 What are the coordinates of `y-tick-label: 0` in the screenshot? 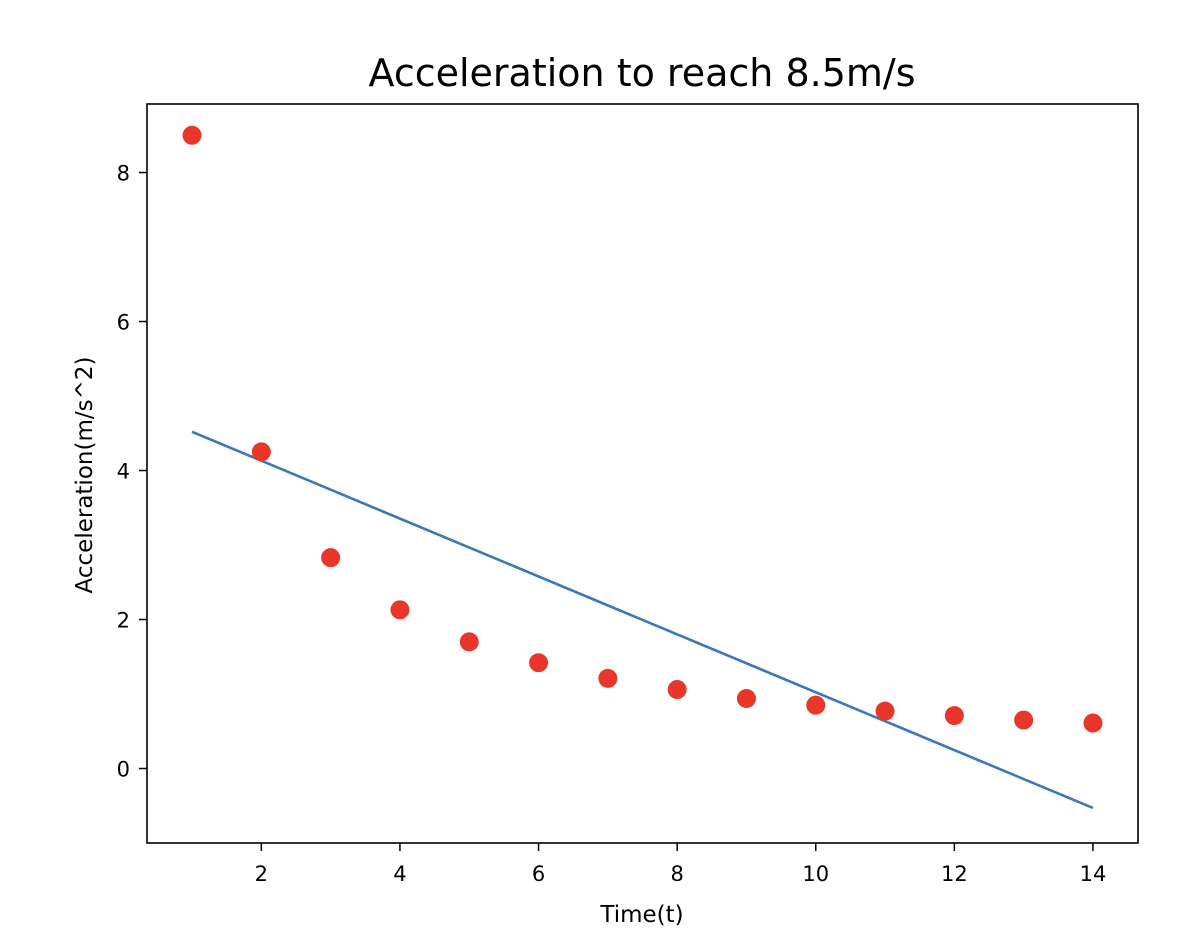 It's located at (123, 770).